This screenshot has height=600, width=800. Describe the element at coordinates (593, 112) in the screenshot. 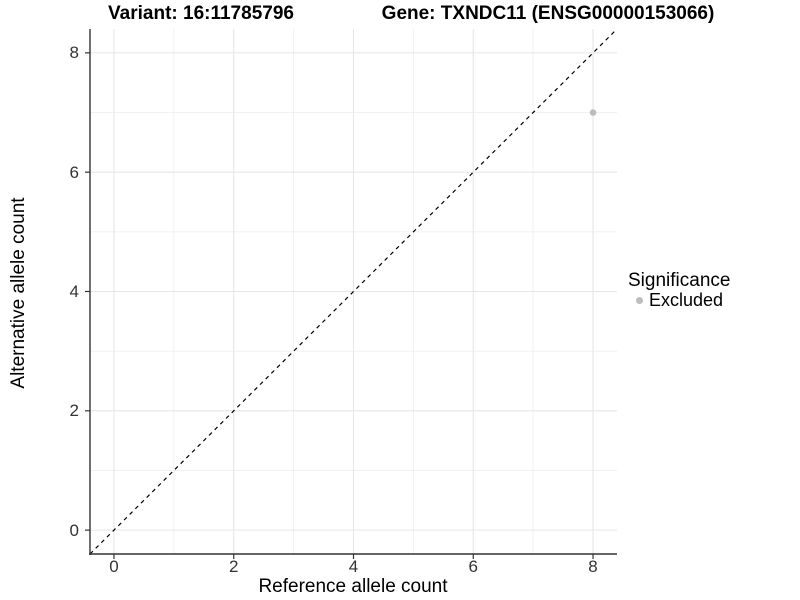

I see `data-point-excluded` at that location.